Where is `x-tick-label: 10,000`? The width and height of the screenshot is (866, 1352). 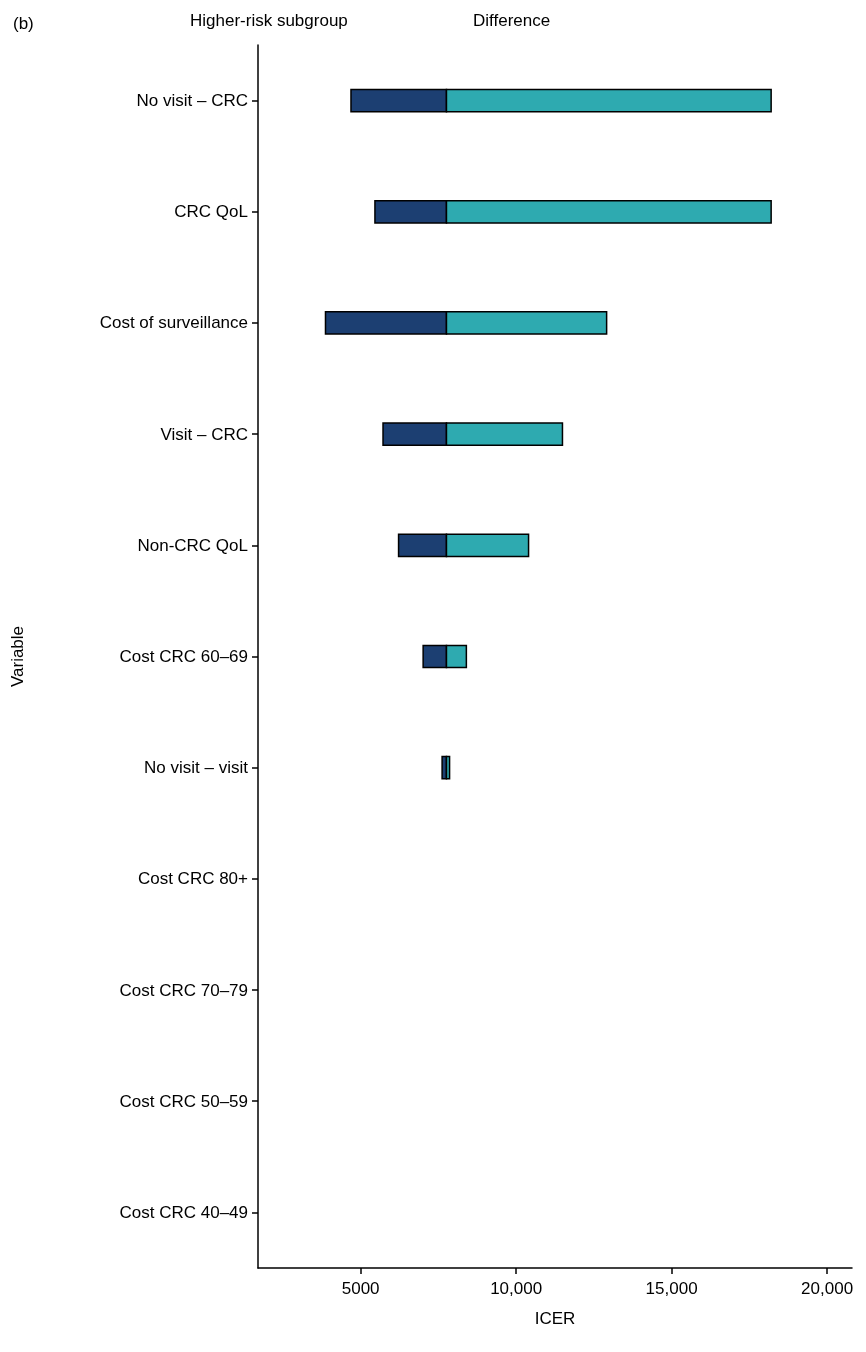
x-tick-label: 10,000 is located at coordinates (516, 1288).